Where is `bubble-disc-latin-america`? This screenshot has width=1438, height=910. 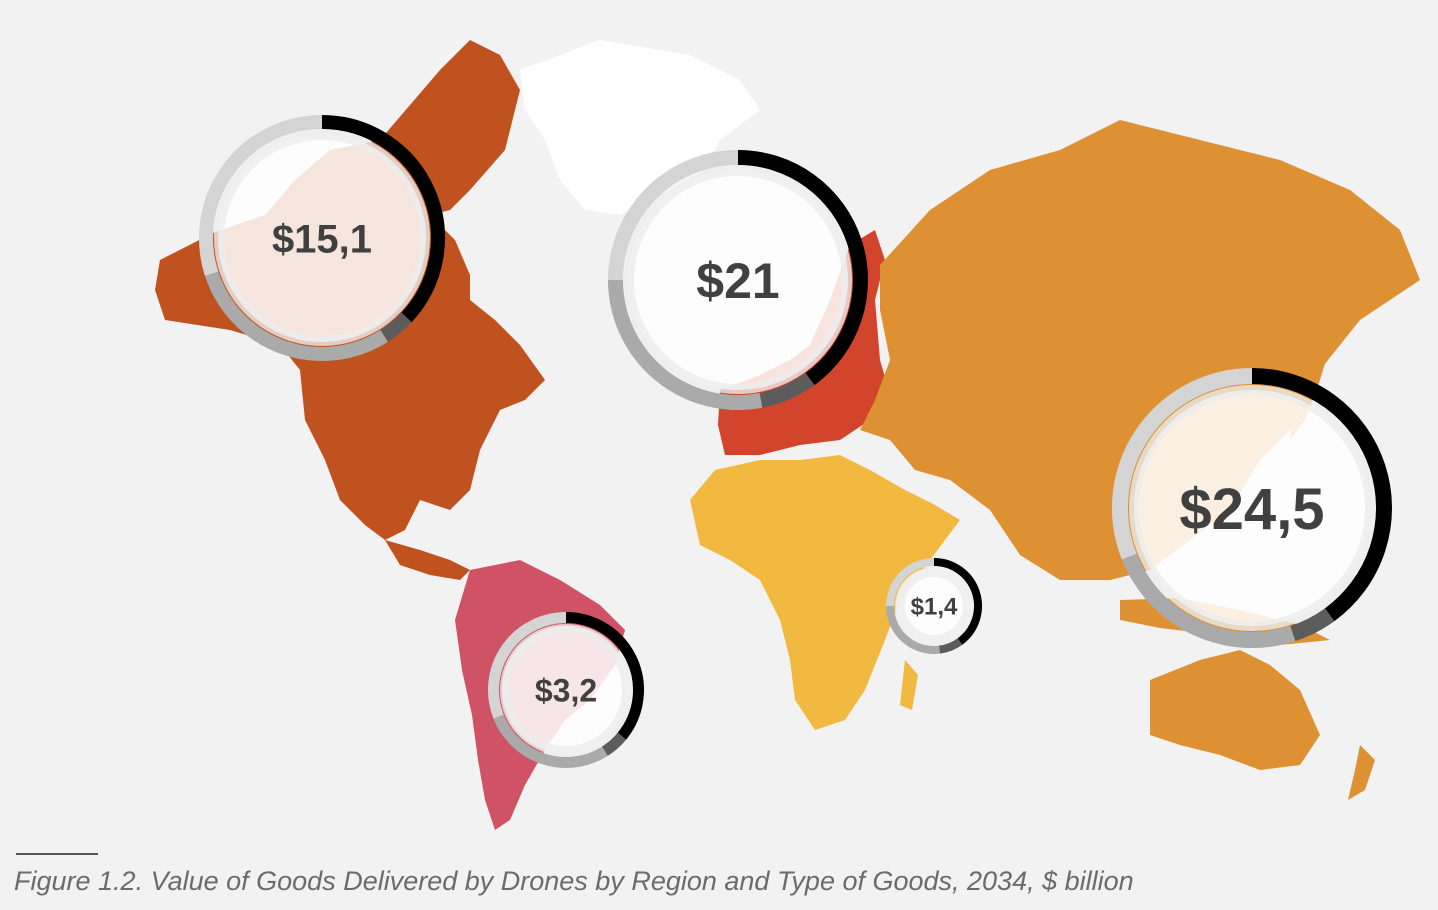
bubble-disc-latin-america is located at coordinates (566, 690).